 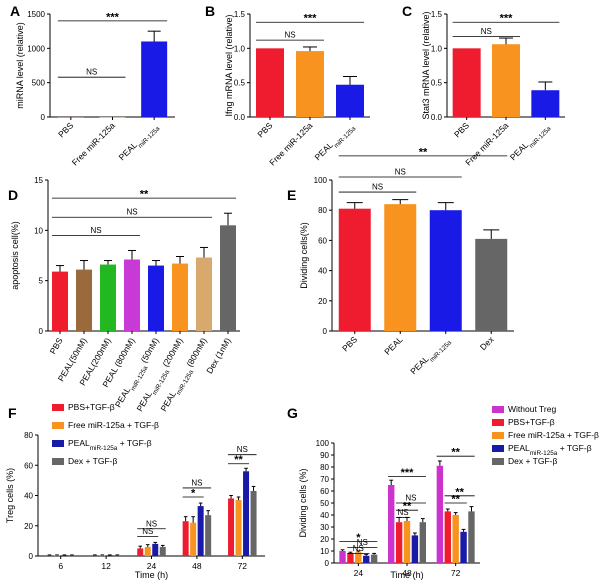 I want to click on y-tick-label: 50, so click(x=324, y=503).